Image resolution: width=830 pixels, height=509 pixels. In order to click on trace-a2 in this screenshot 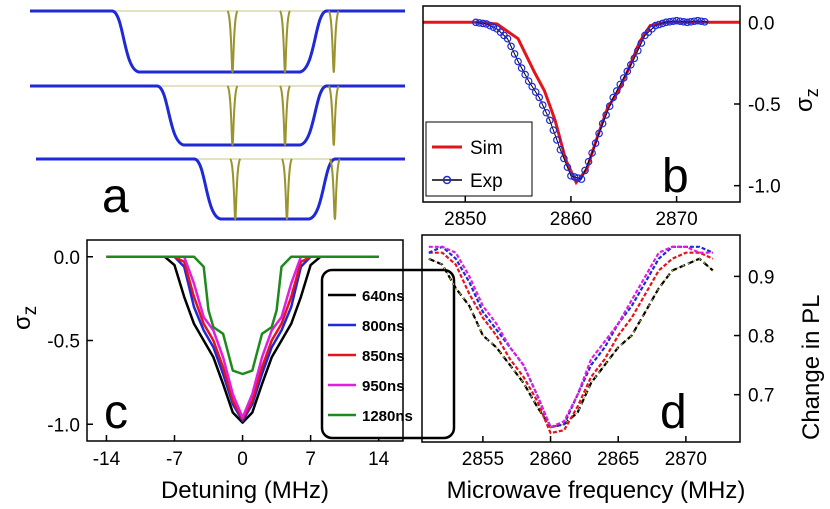, I will do `click(217, 115)`.